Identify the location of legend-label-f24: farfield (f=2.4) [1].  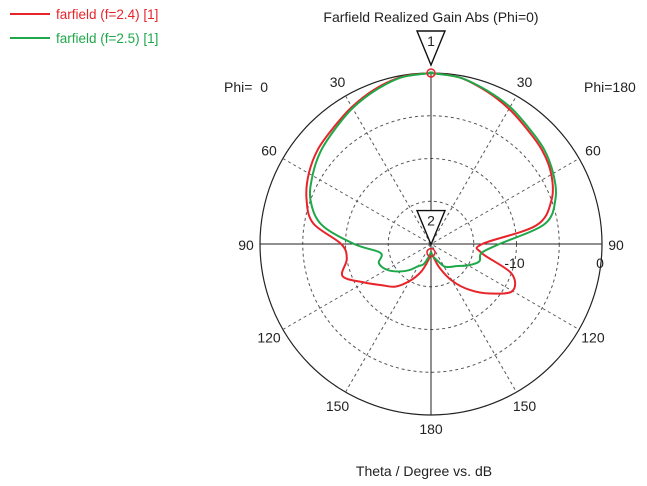
(107, 14).